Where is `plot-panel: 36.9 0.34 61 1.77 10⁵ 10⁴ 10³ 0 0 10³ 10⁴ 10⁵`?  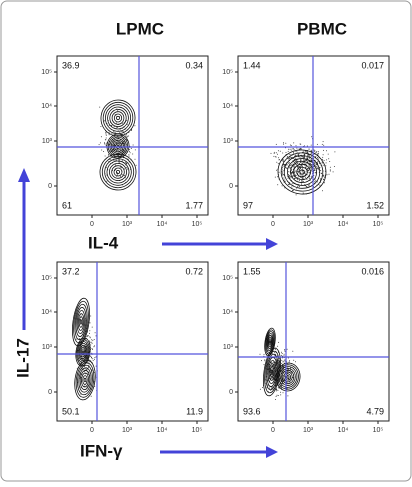
plot-panel: 36.9 0.34 61 1.77 10⁵ 10⁴ 10³ 0 0 10³ 10⁴ 10⁵ is located at coordinates (125, 141).